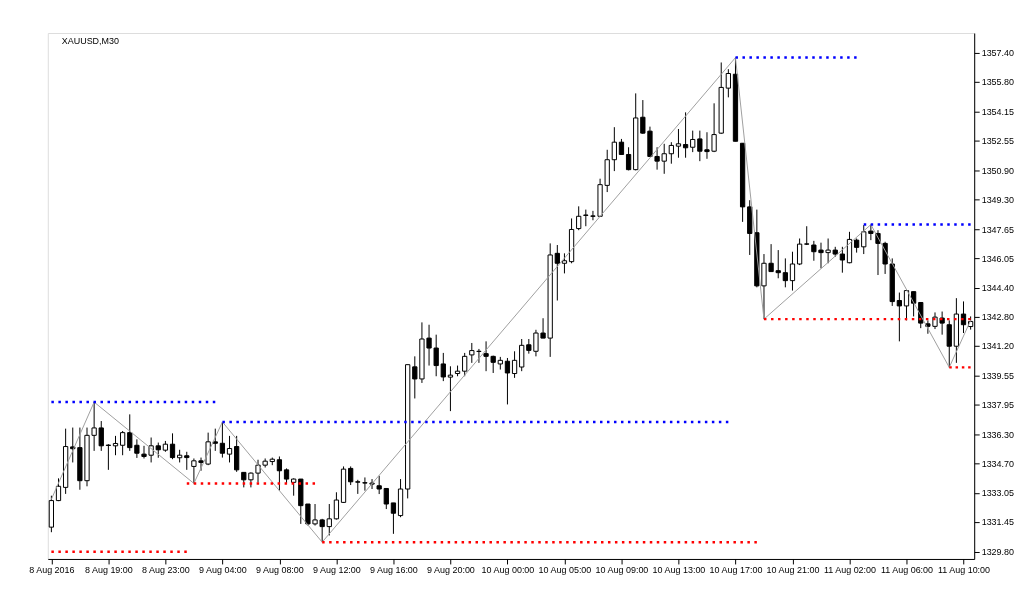 The height and width of the screenshot is (604, 1024). What do you see at coordinates (451, 570) in the screenshot?
I see `x-tick-label: 9 Aug 20:00` at bounding box center [451, 570].